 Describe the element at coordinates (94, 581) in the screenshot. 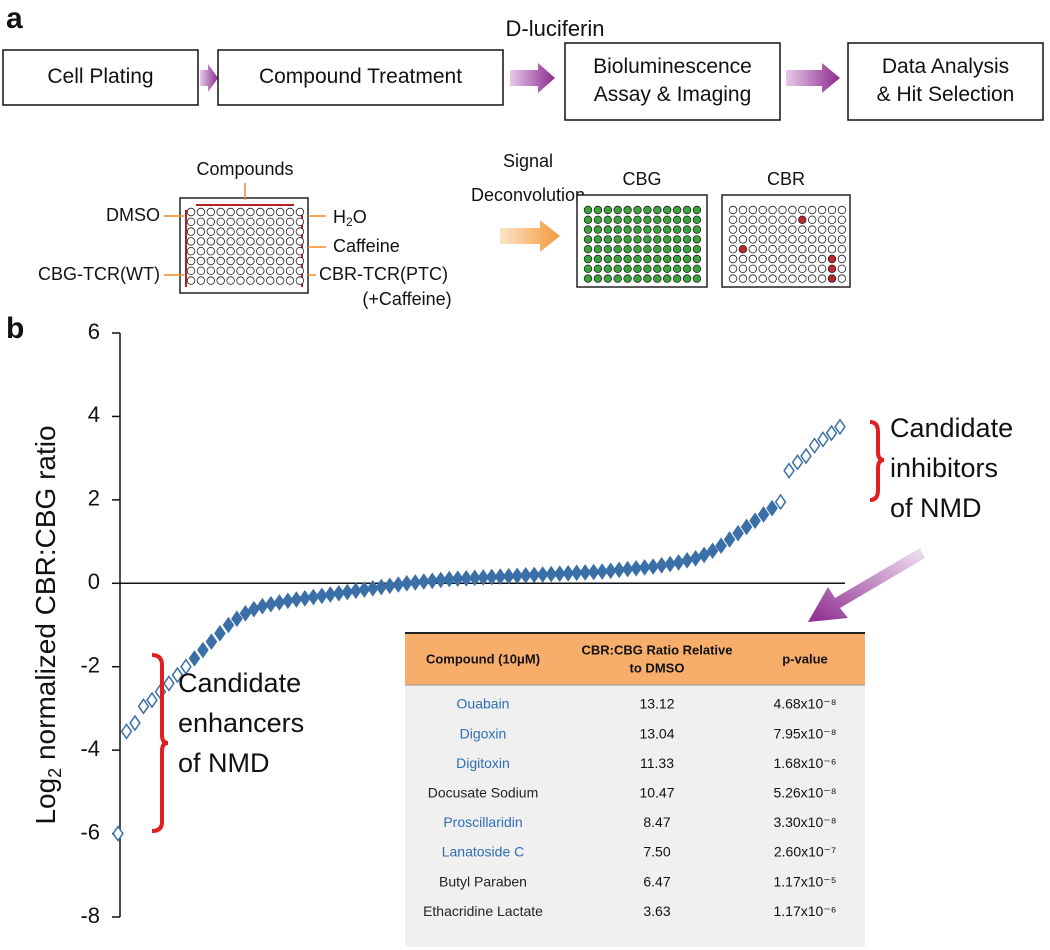

I see `y-tick-label: 0` at that location.